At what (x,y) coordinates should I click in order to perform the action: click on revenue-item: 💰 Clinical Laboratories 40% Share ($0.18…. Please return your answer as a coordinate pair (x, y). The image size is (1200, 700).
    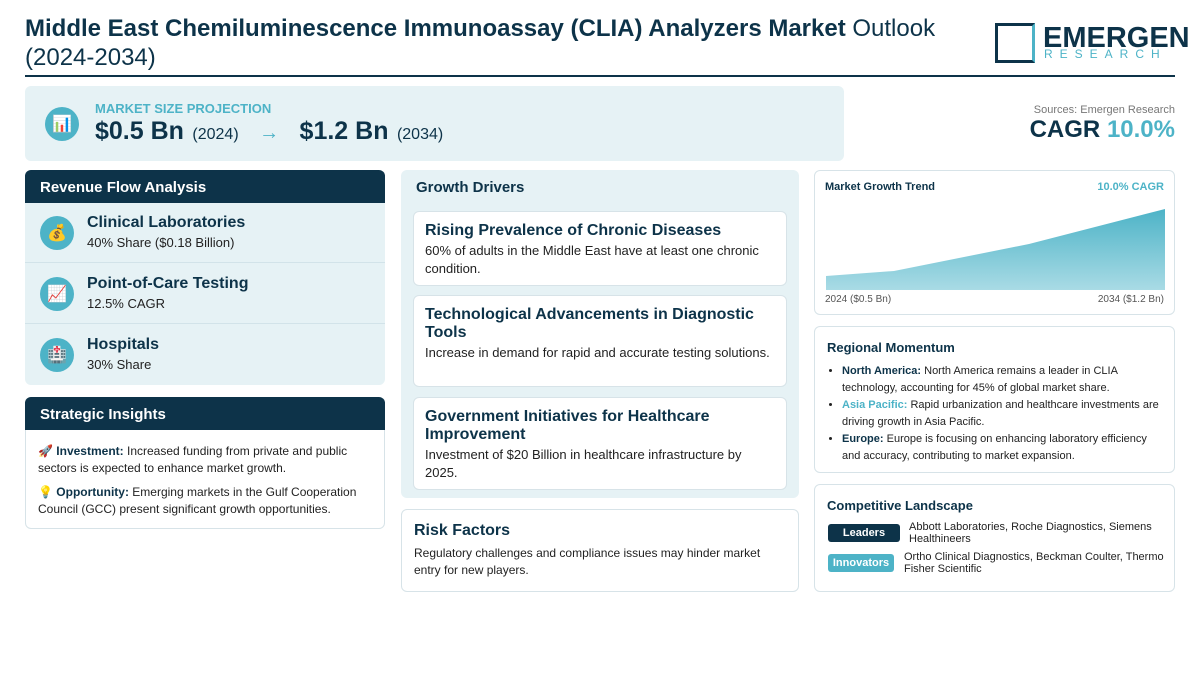
    Looking at the image, I should click on (205, 233).